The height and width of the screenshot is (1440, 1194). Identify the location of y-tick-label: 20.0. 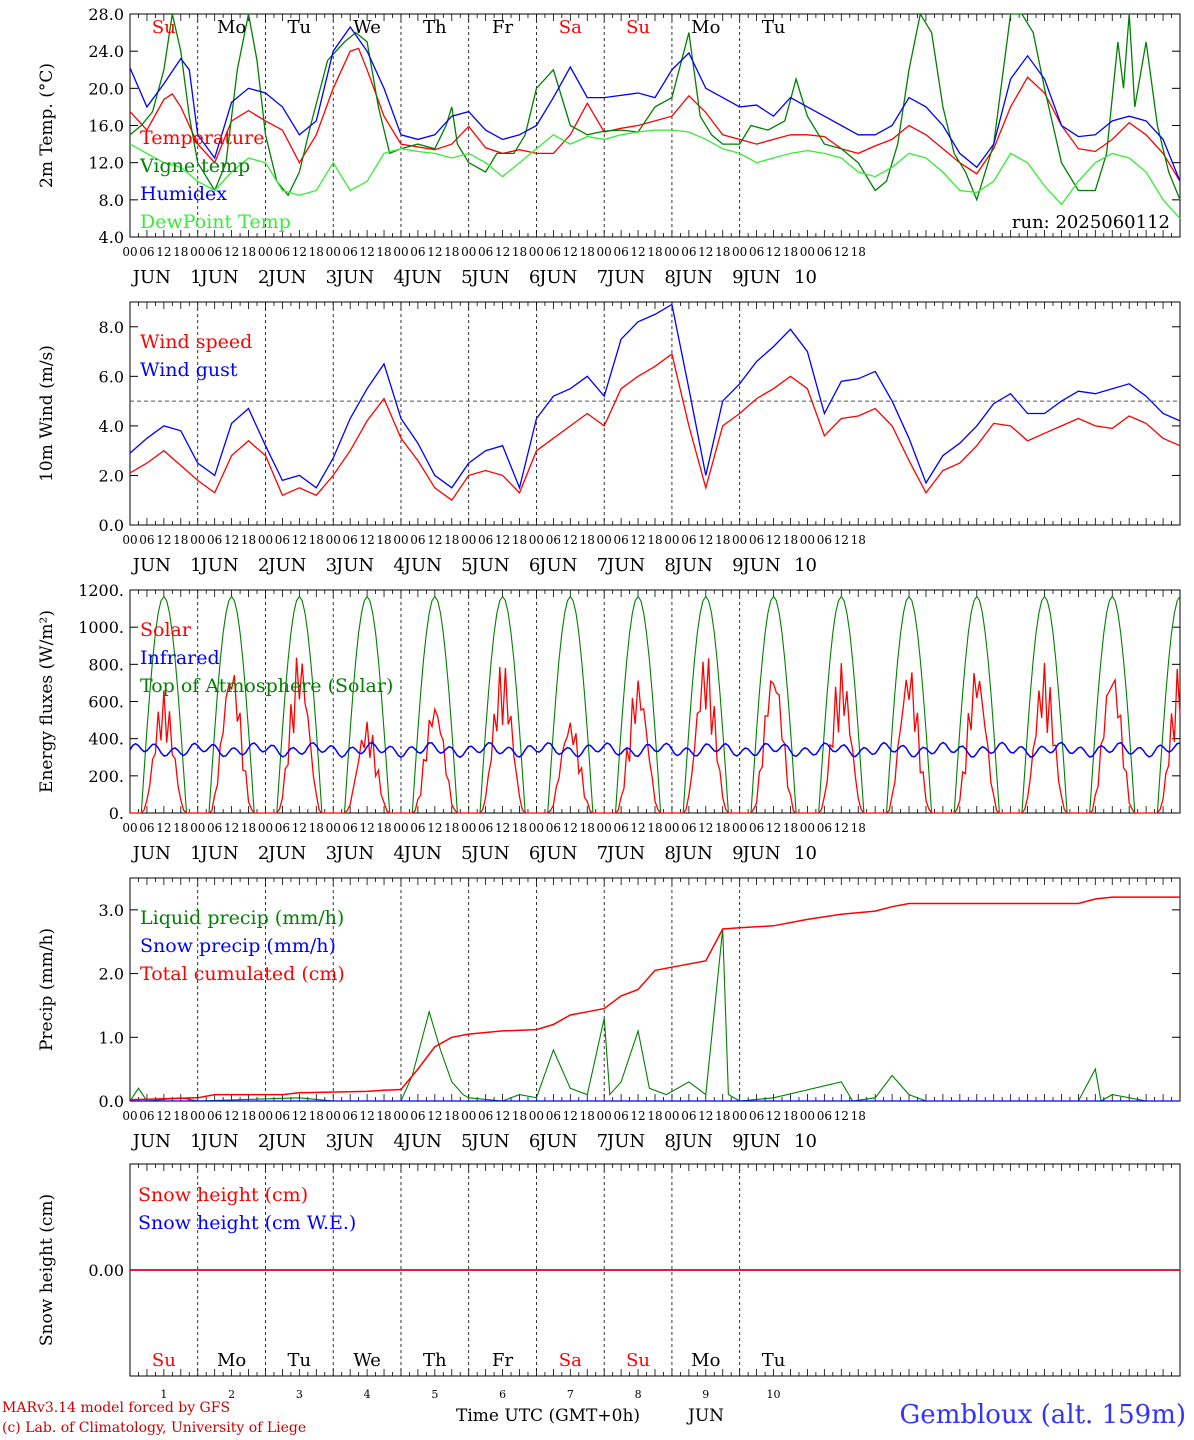
(106, 88).